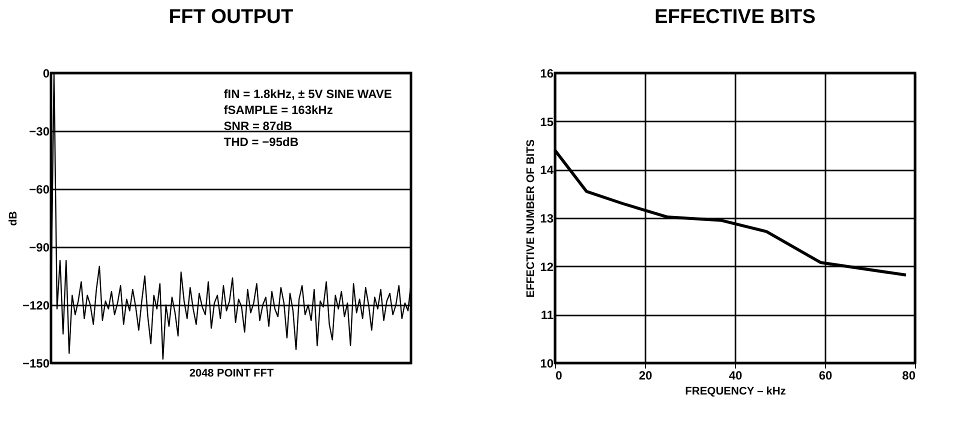  I want to click on annotation: THD = −95dB, so click(261, 142).